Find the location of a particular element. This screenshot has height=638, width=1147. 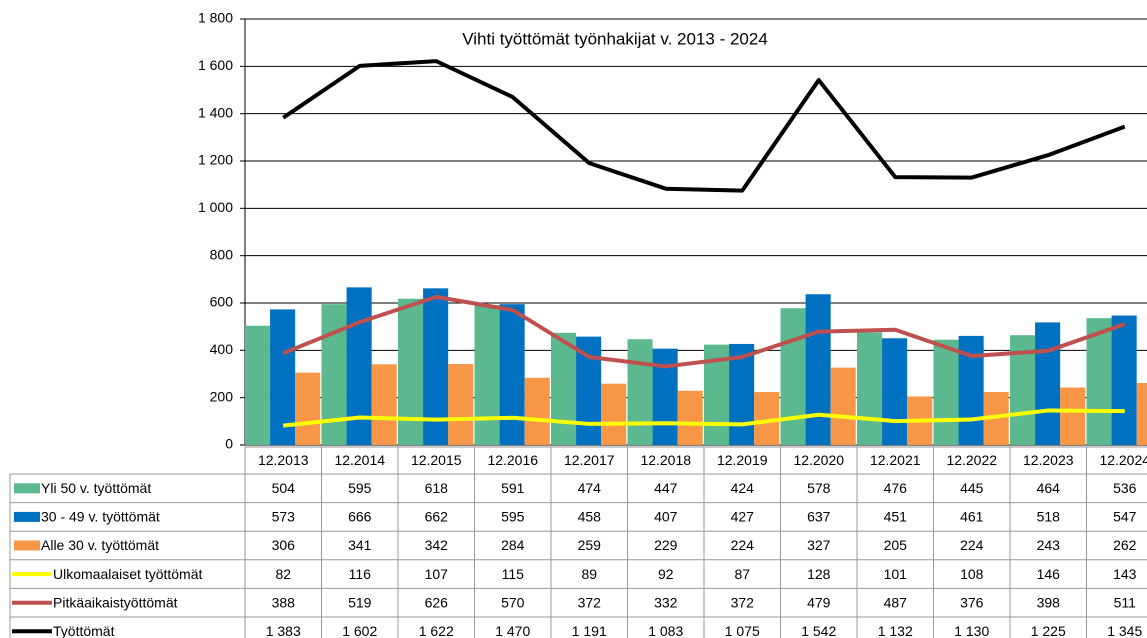

x-tick-label: 12.2020 is located at coordinates (818, 460).